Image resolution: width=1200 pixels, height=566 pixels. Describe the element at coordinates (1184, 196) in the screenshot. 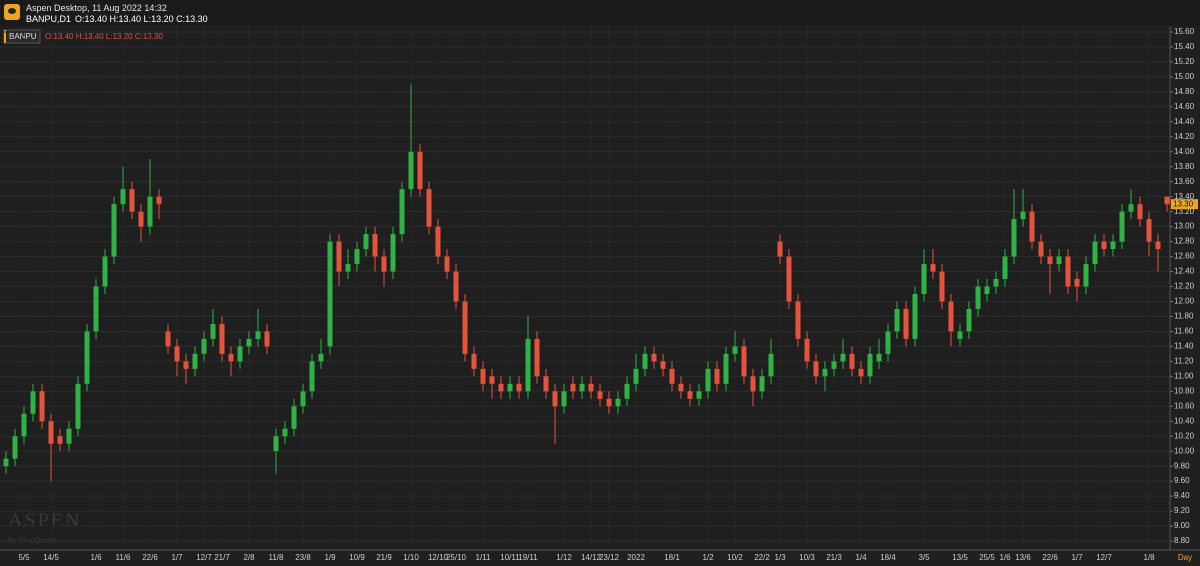

I see `y-tick-label: 13.40` at that location.